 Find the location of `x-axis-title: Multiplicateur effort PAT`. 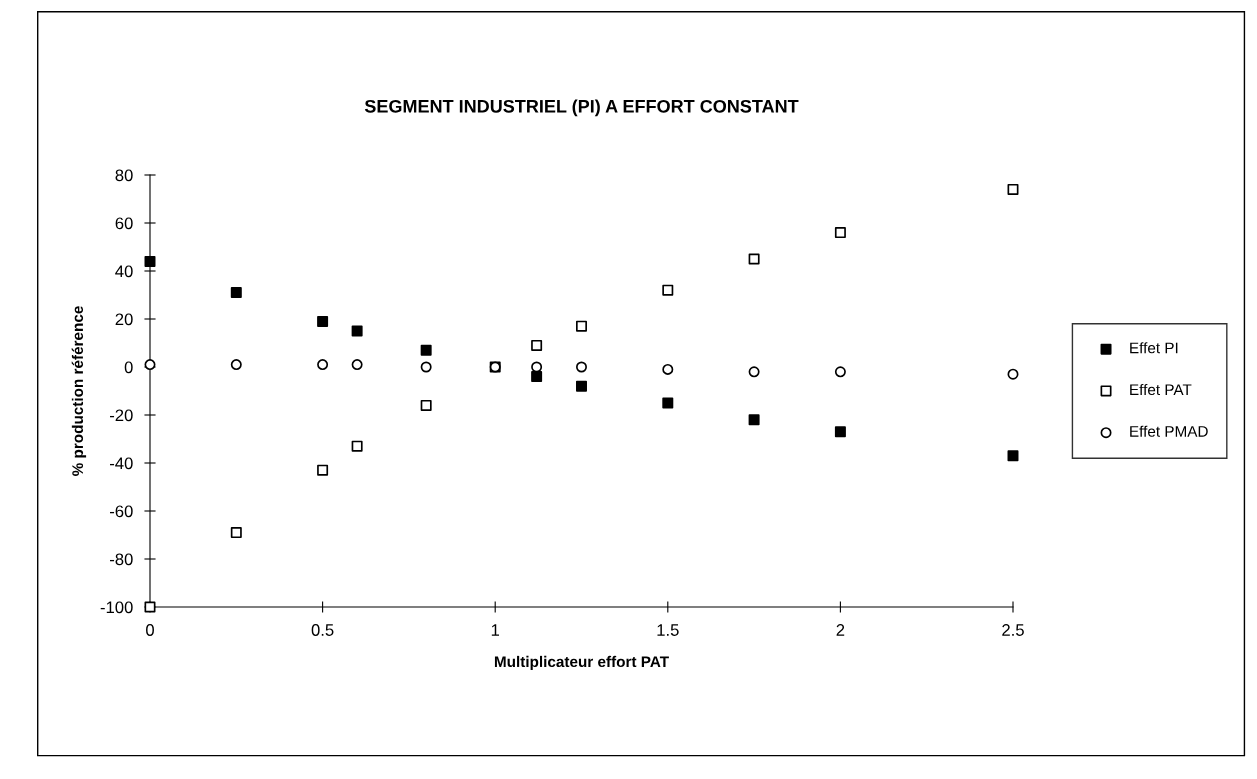

x-axis-title: Multiplicateur effort PAT is located at coordinates (581, 663).